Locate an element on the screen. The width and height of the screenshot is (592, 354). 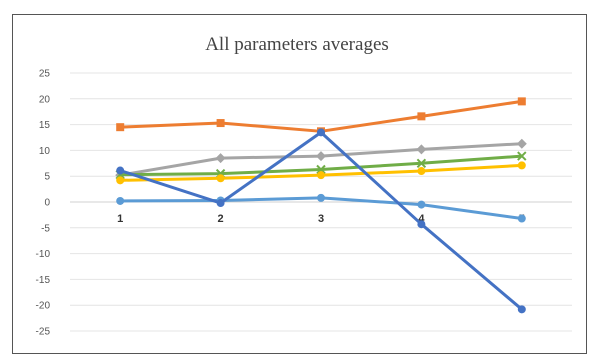
y-tick-label: -15 is located at coordinates (43, 280).